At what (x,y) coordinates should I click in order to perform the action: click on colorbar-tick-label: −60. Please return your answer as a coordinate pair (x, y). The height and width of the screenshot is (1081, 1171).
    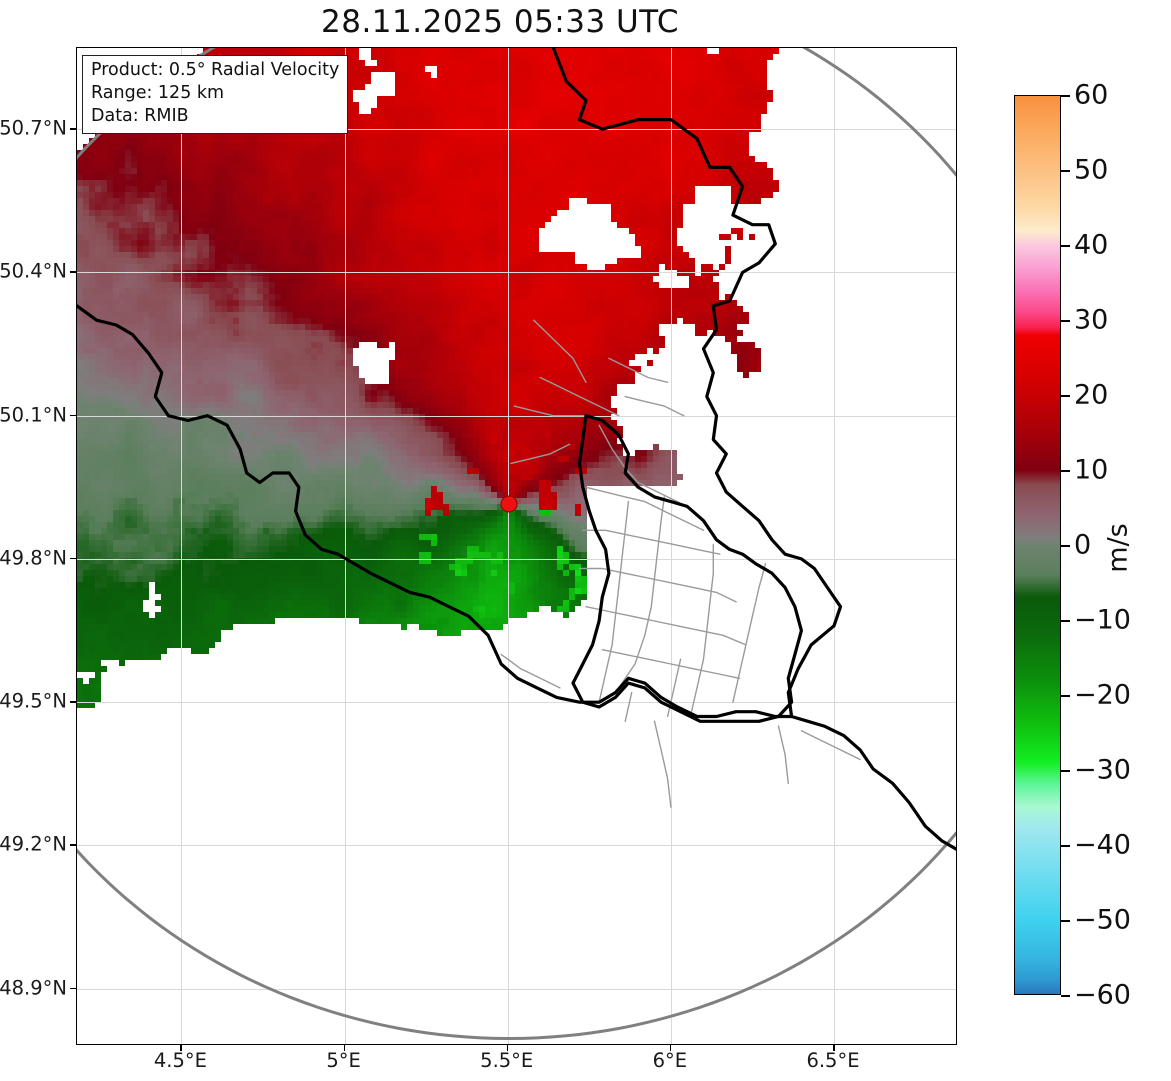
    Looking at the image, I should click on (1102, 995).